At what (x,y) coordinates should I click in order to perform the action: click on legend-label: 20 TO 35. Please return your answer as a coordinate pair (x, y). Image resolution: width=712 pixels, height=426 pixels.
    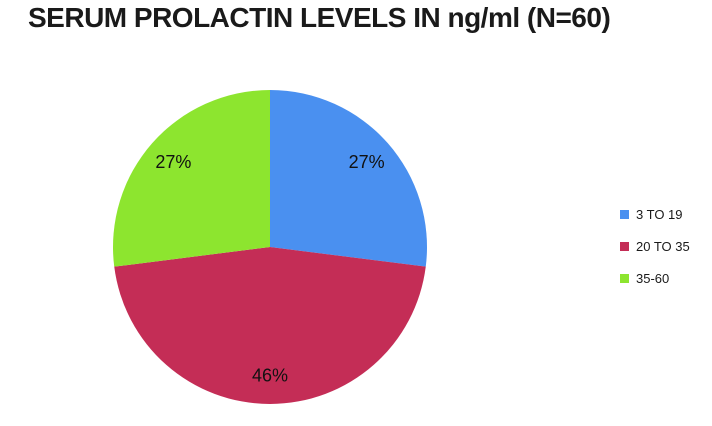
    Looking at the image, I should click on (663, 246).